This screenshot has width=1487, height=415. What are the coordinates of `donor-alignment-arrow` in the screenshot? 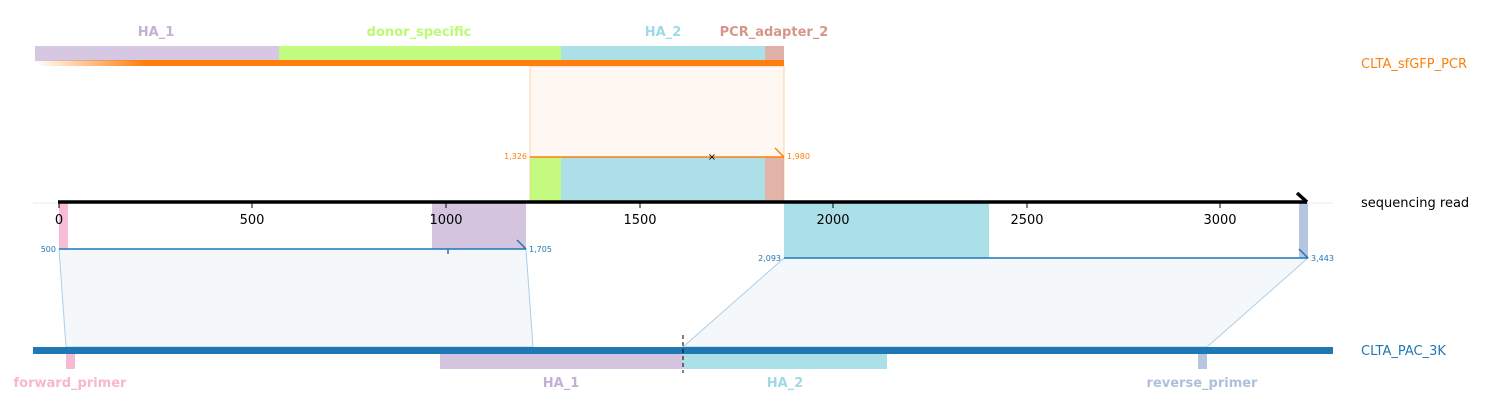 It's located at (779, 152).